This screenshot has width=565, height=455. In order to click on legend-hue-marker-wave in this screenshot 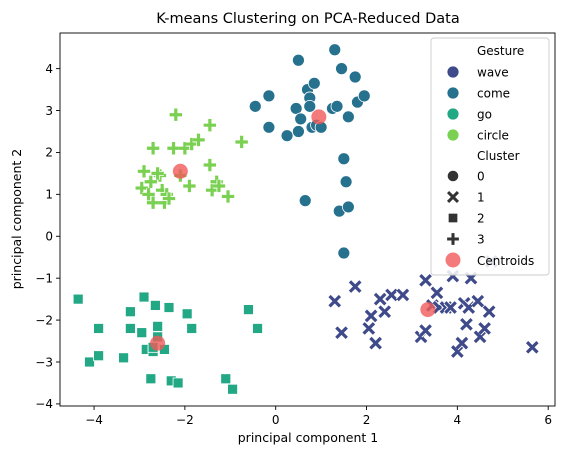, I will do `click(453, 72)`.